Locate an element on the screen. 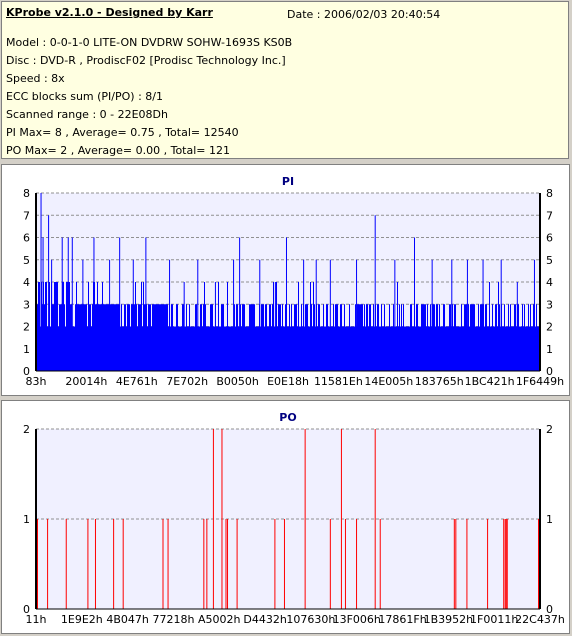 The image size is (572, 636). pi-xtick: 4E761h is located at coordinates (137, 381).